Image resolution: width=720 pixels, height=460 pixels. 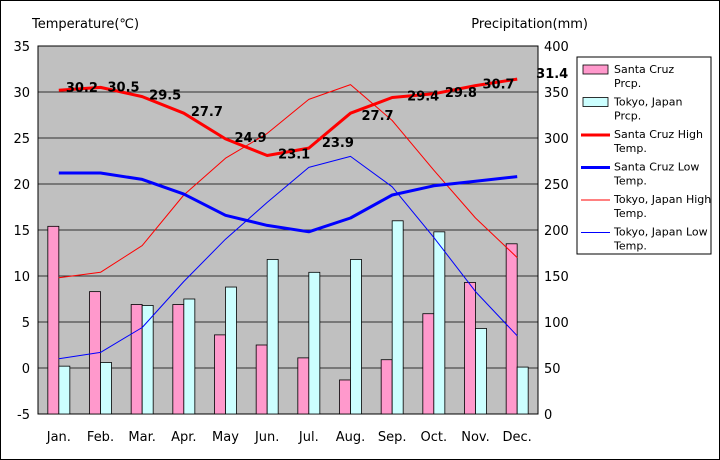 I want to click on x-tick-label: Sep., so click(x=392, y=437).